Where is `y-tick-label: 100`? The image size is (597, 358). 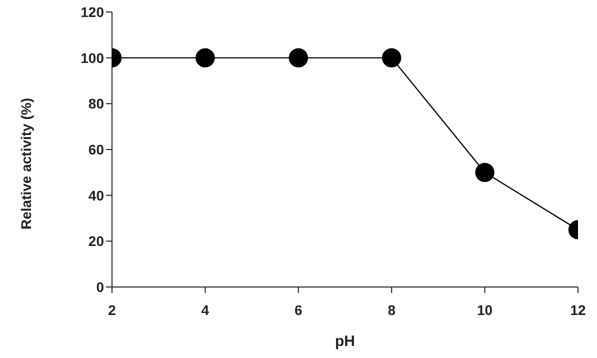
y-tick-label: 100 is located at coordinates (92, 58).